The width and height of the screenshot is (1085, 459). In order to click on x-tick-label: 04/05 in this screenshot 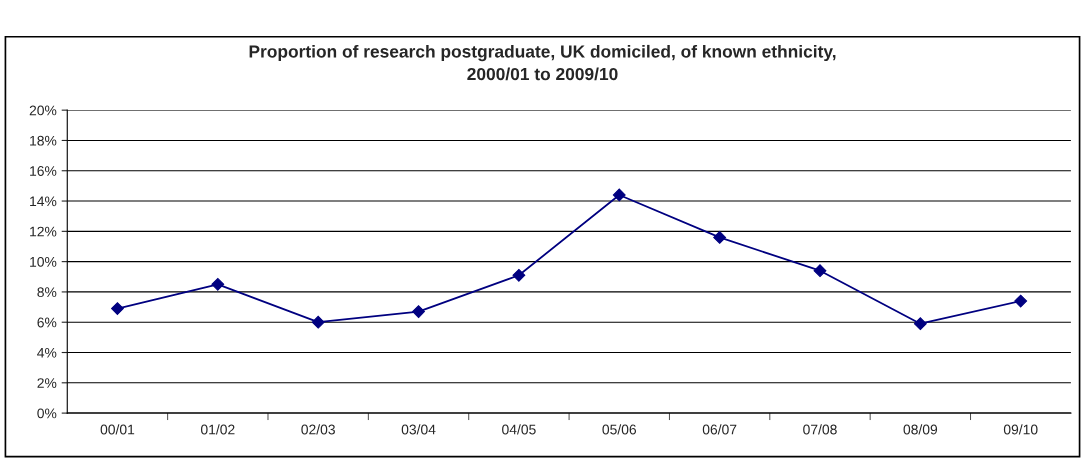, I will do `click(519, 429)`.